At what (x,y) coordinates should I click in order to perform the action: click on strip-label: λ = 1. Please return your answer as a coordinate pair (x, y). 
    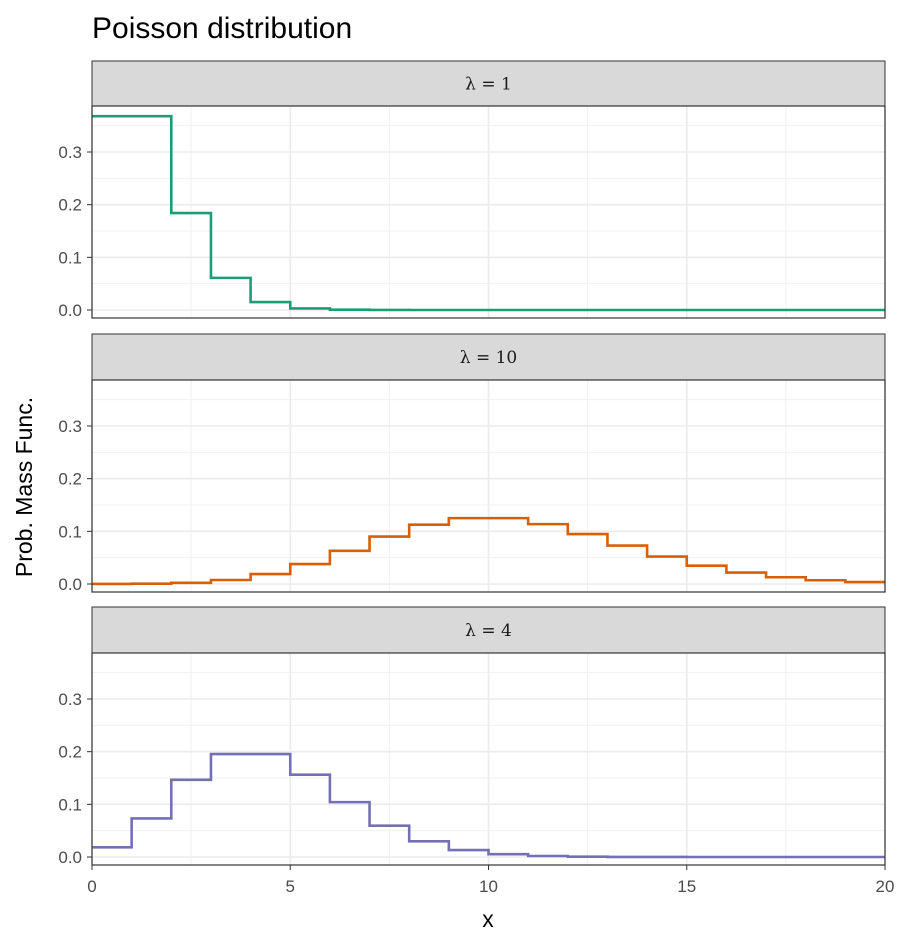
    Looking at the image, I should click on (488, 85).